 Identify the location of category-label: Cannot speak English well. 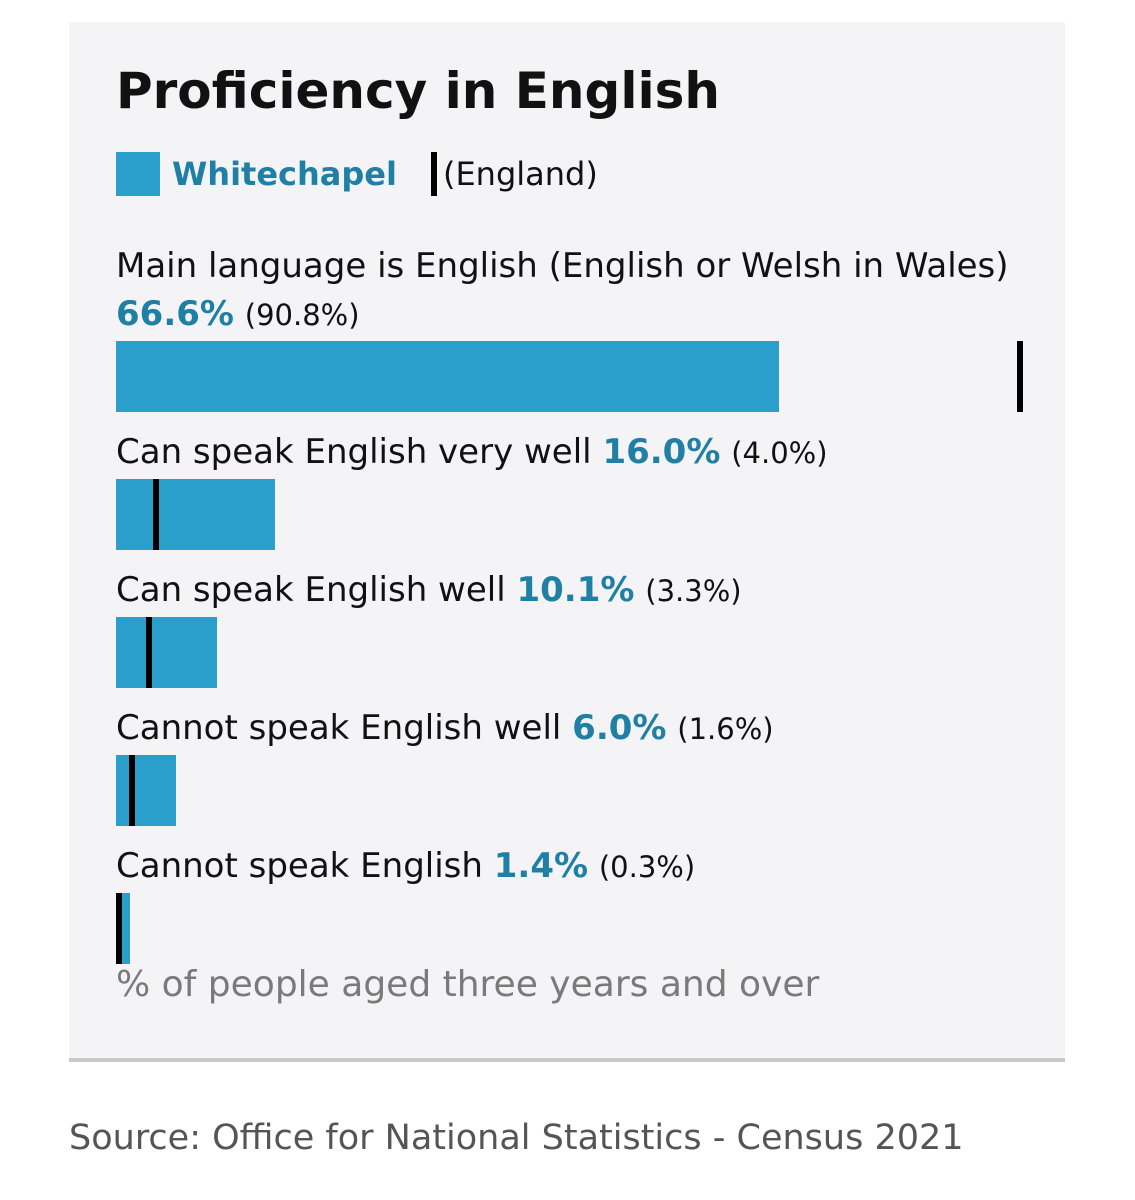
(339, 728).